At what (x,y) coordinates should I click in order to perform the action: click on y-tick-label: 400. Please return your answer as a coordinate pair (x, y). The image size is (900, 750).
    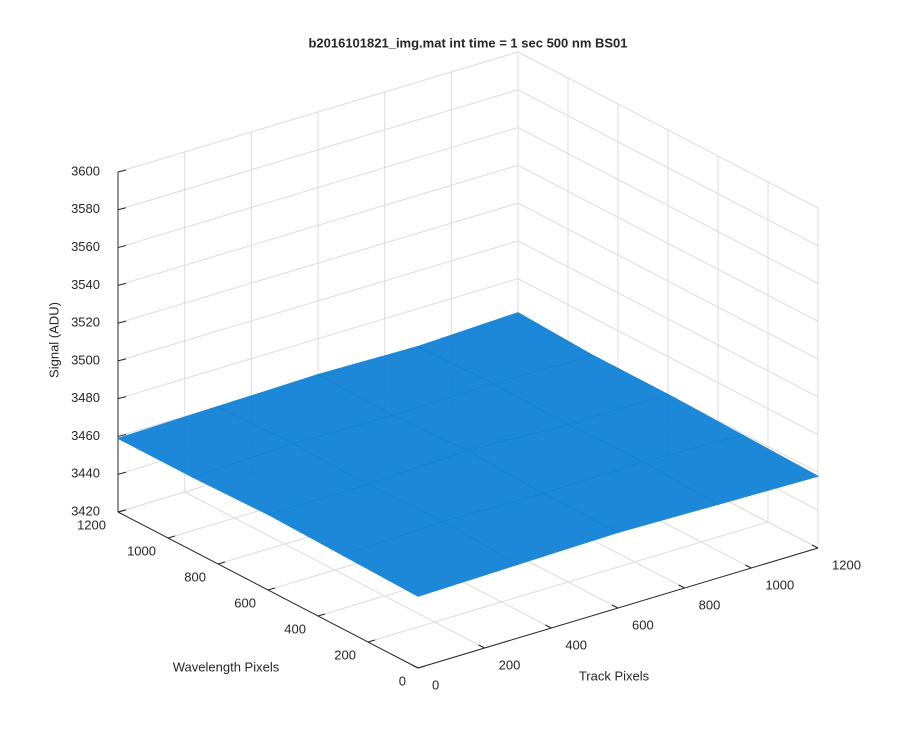
    Looking at the image, I should click on (295, 628).